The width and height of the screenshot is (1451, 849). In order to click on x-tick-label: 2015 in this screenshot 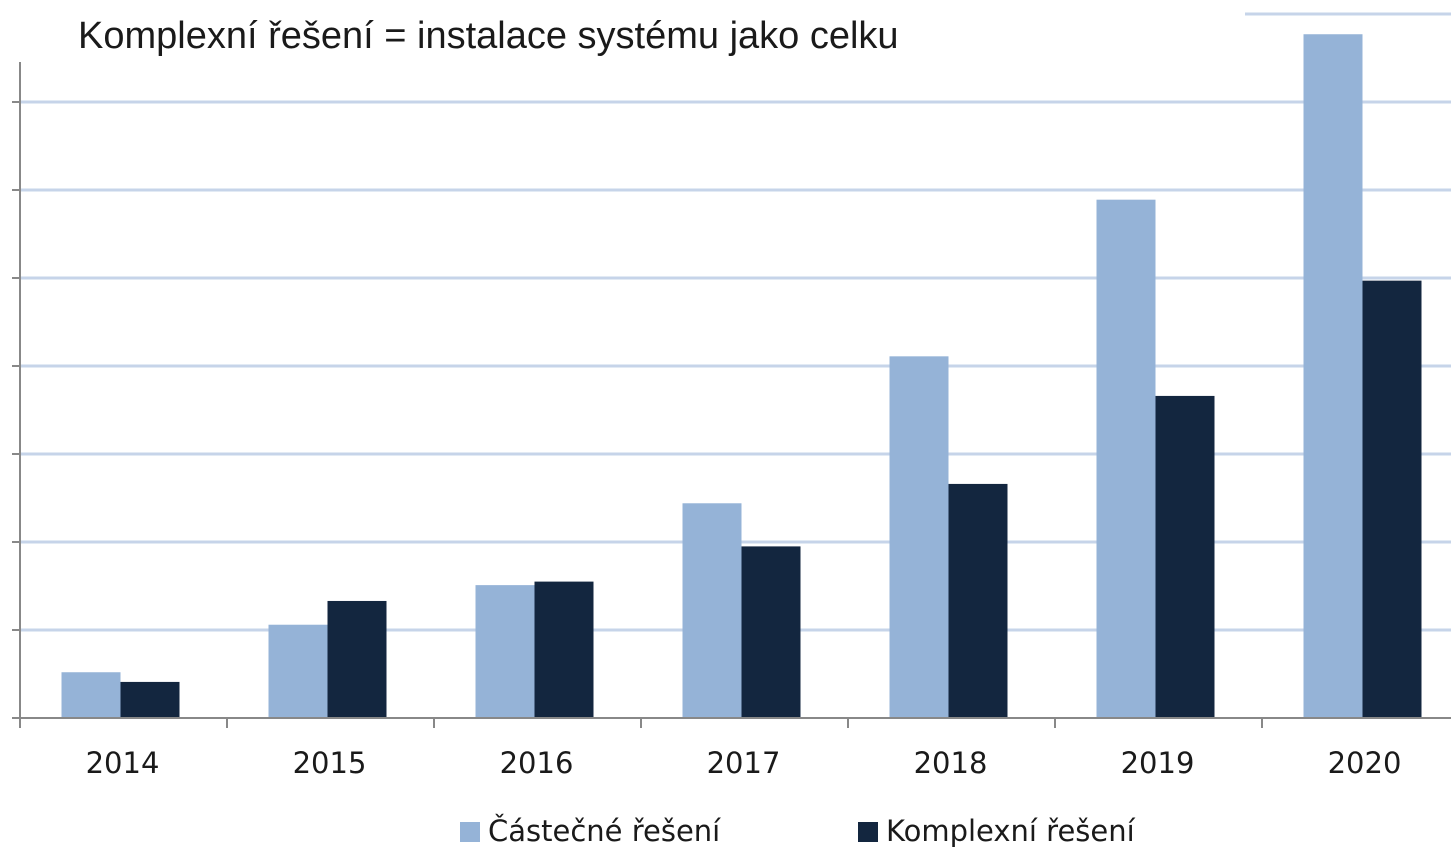, I will do `click(330, 763)`.